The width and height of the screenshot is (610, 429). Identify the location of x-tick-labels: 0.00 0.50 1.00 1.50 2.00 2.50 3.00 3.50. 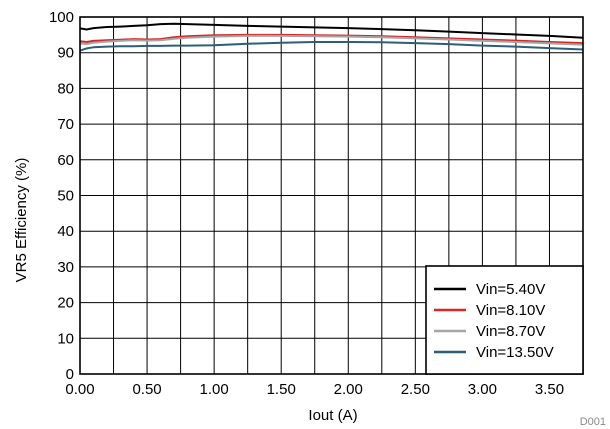
(314, 389).